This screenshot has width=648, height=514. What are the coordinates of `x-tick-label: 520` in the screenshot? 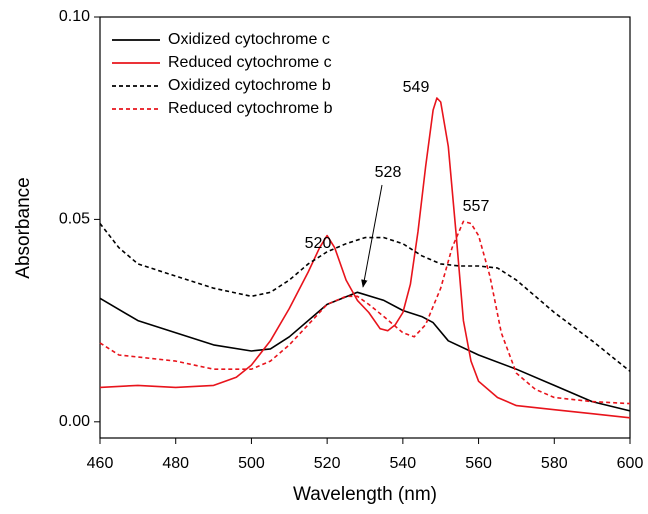 It's located at (327, 463).